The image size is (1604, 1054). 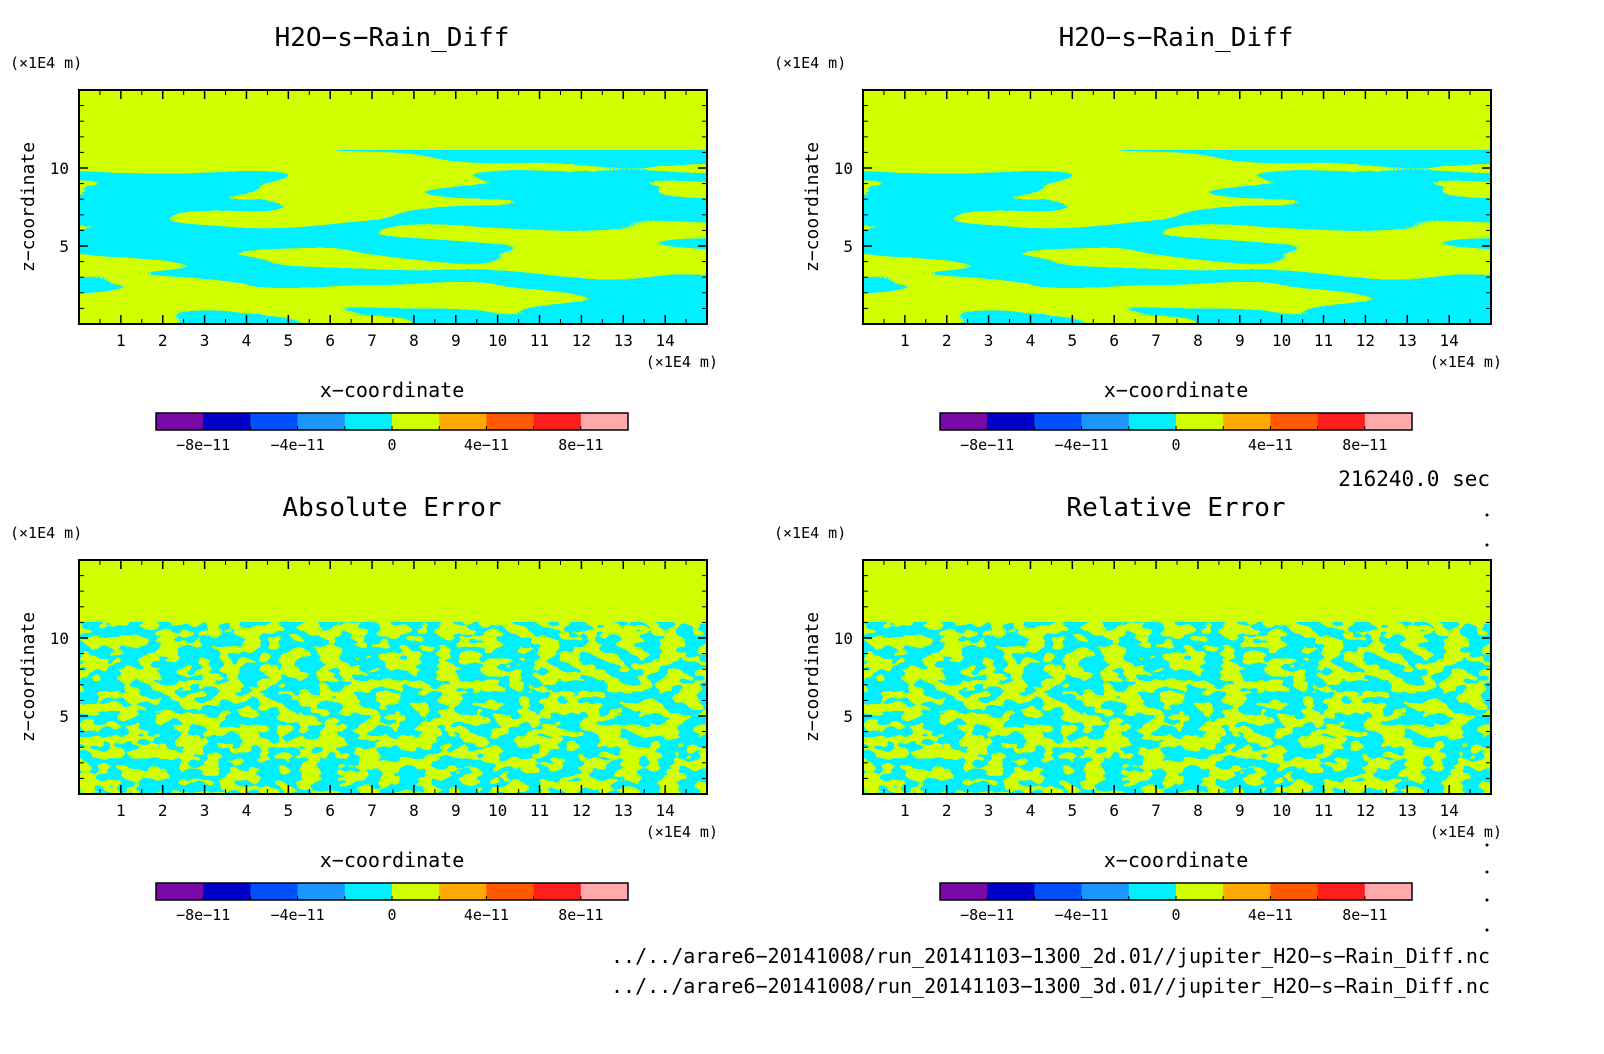 I want to click on colorbar-label: −4e−11, so click(x=298, y=915).